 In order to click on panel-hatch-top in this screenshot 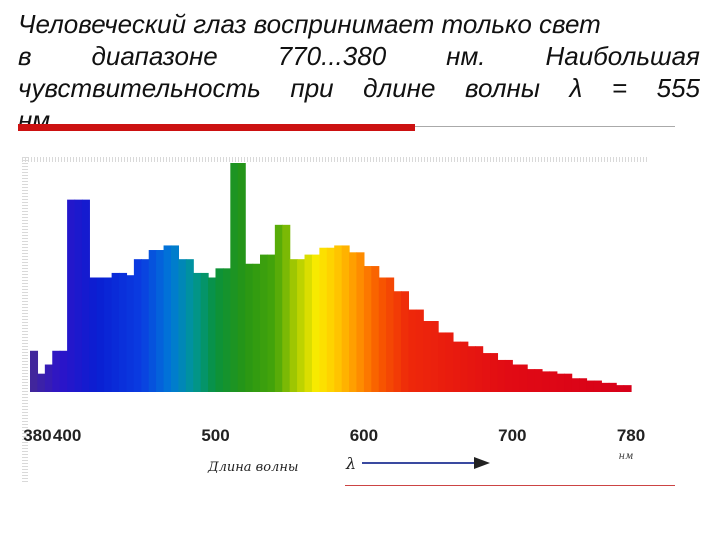, I will do `click(335, 159)`.